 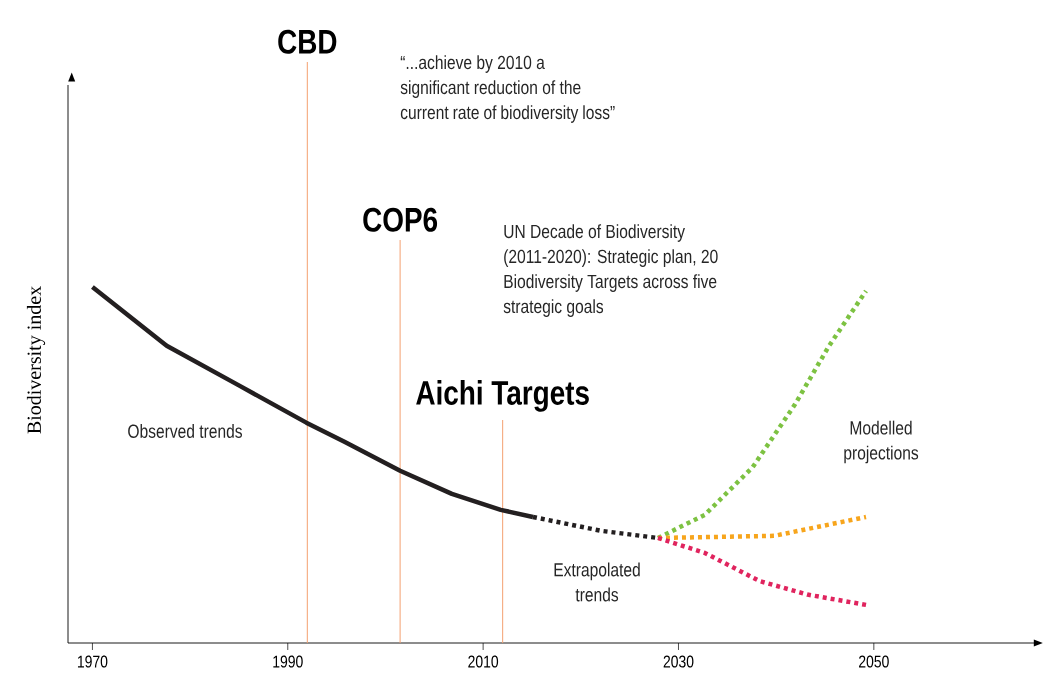 I want to click on x-tick-label: 2050, so click(x=874, y=661).